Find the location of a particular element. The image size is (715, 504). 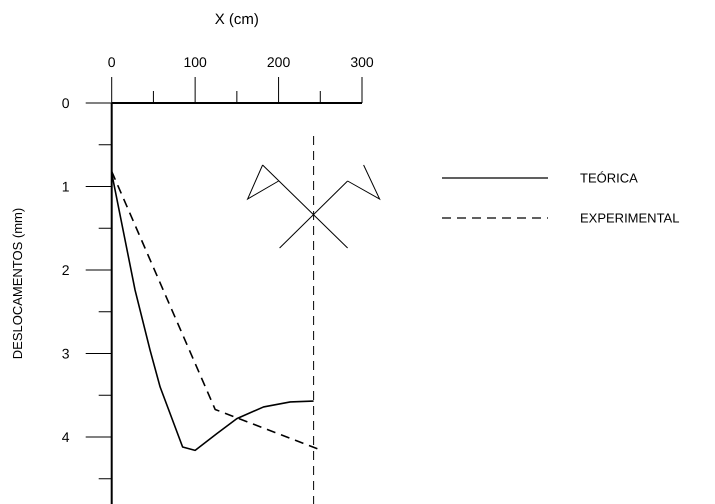

x-tick-label: 300 is located at coordinates (362, 62).